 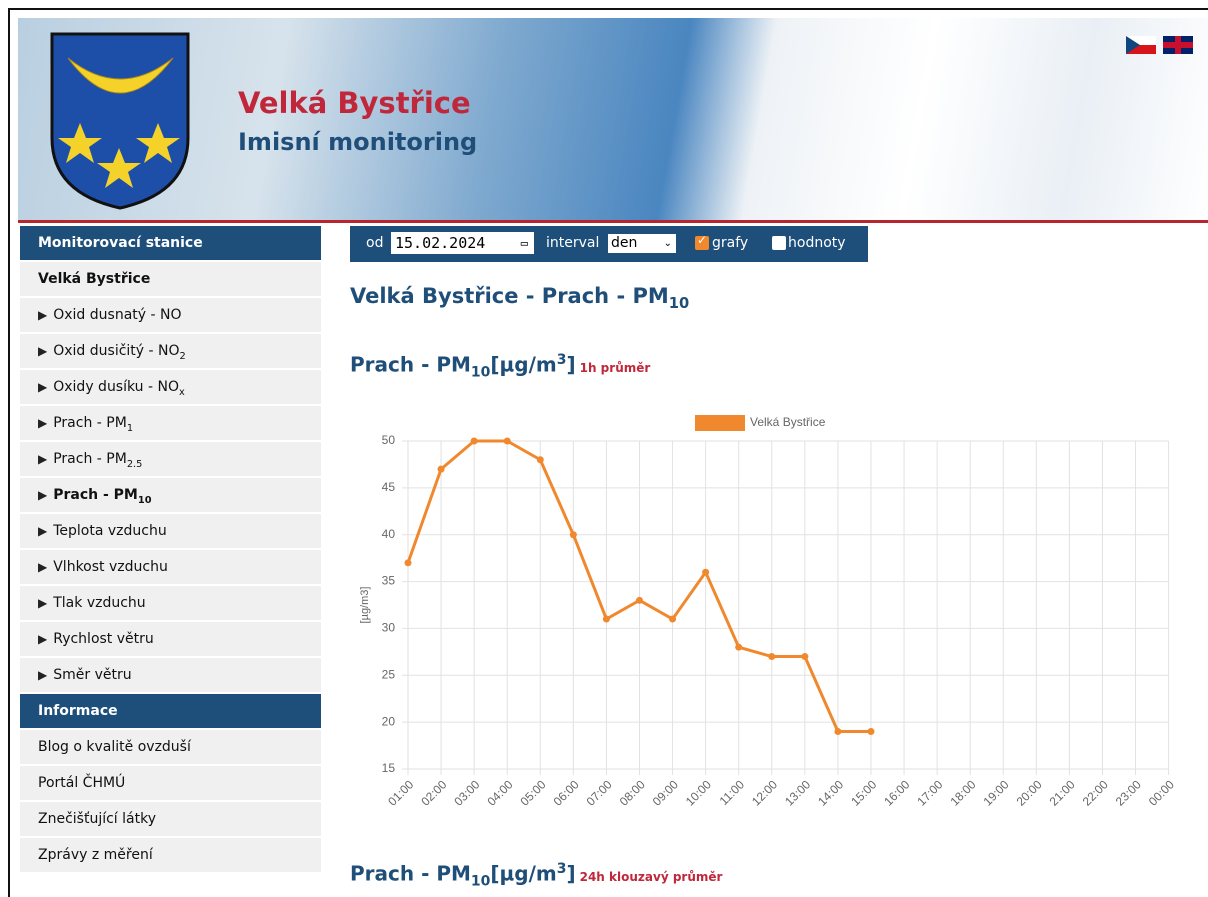 What do you see at coordinates (1161, 792) in the screenshot?
I see `x-tick-label: 00:00` at bounding box center [1161, 792].